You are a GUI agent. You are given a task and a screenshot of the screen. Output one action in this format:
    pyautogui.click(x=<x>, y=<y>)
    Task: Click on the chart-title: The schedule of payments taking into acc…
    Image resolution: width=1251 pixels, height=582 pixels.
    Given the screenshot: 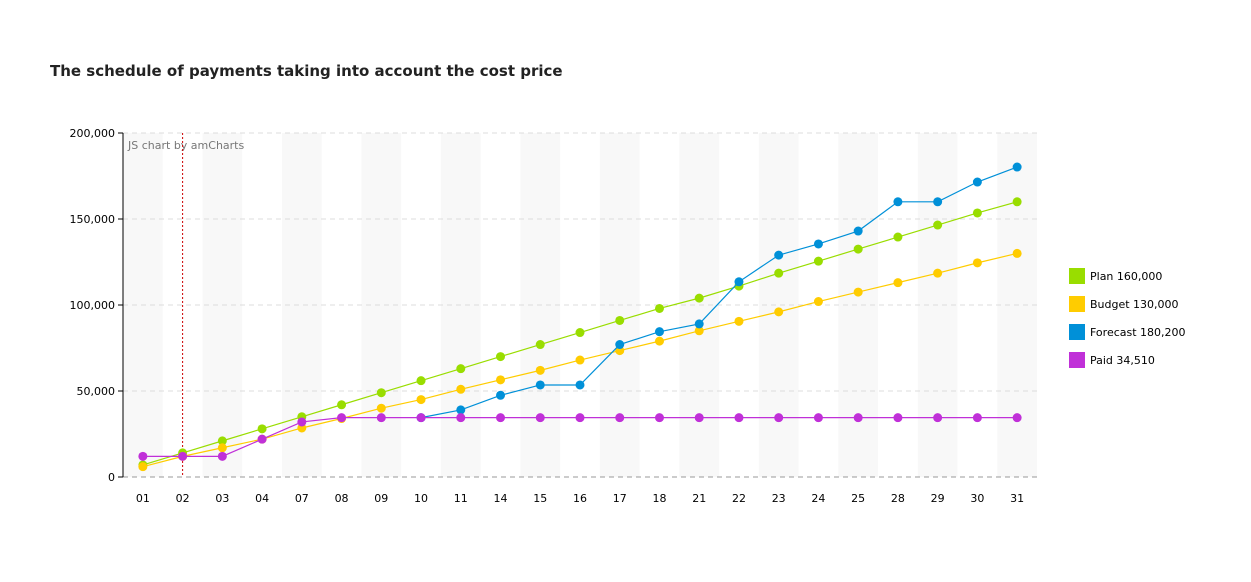 What is the action you would take?
    pyautogui.click(x=306, y=71)
    